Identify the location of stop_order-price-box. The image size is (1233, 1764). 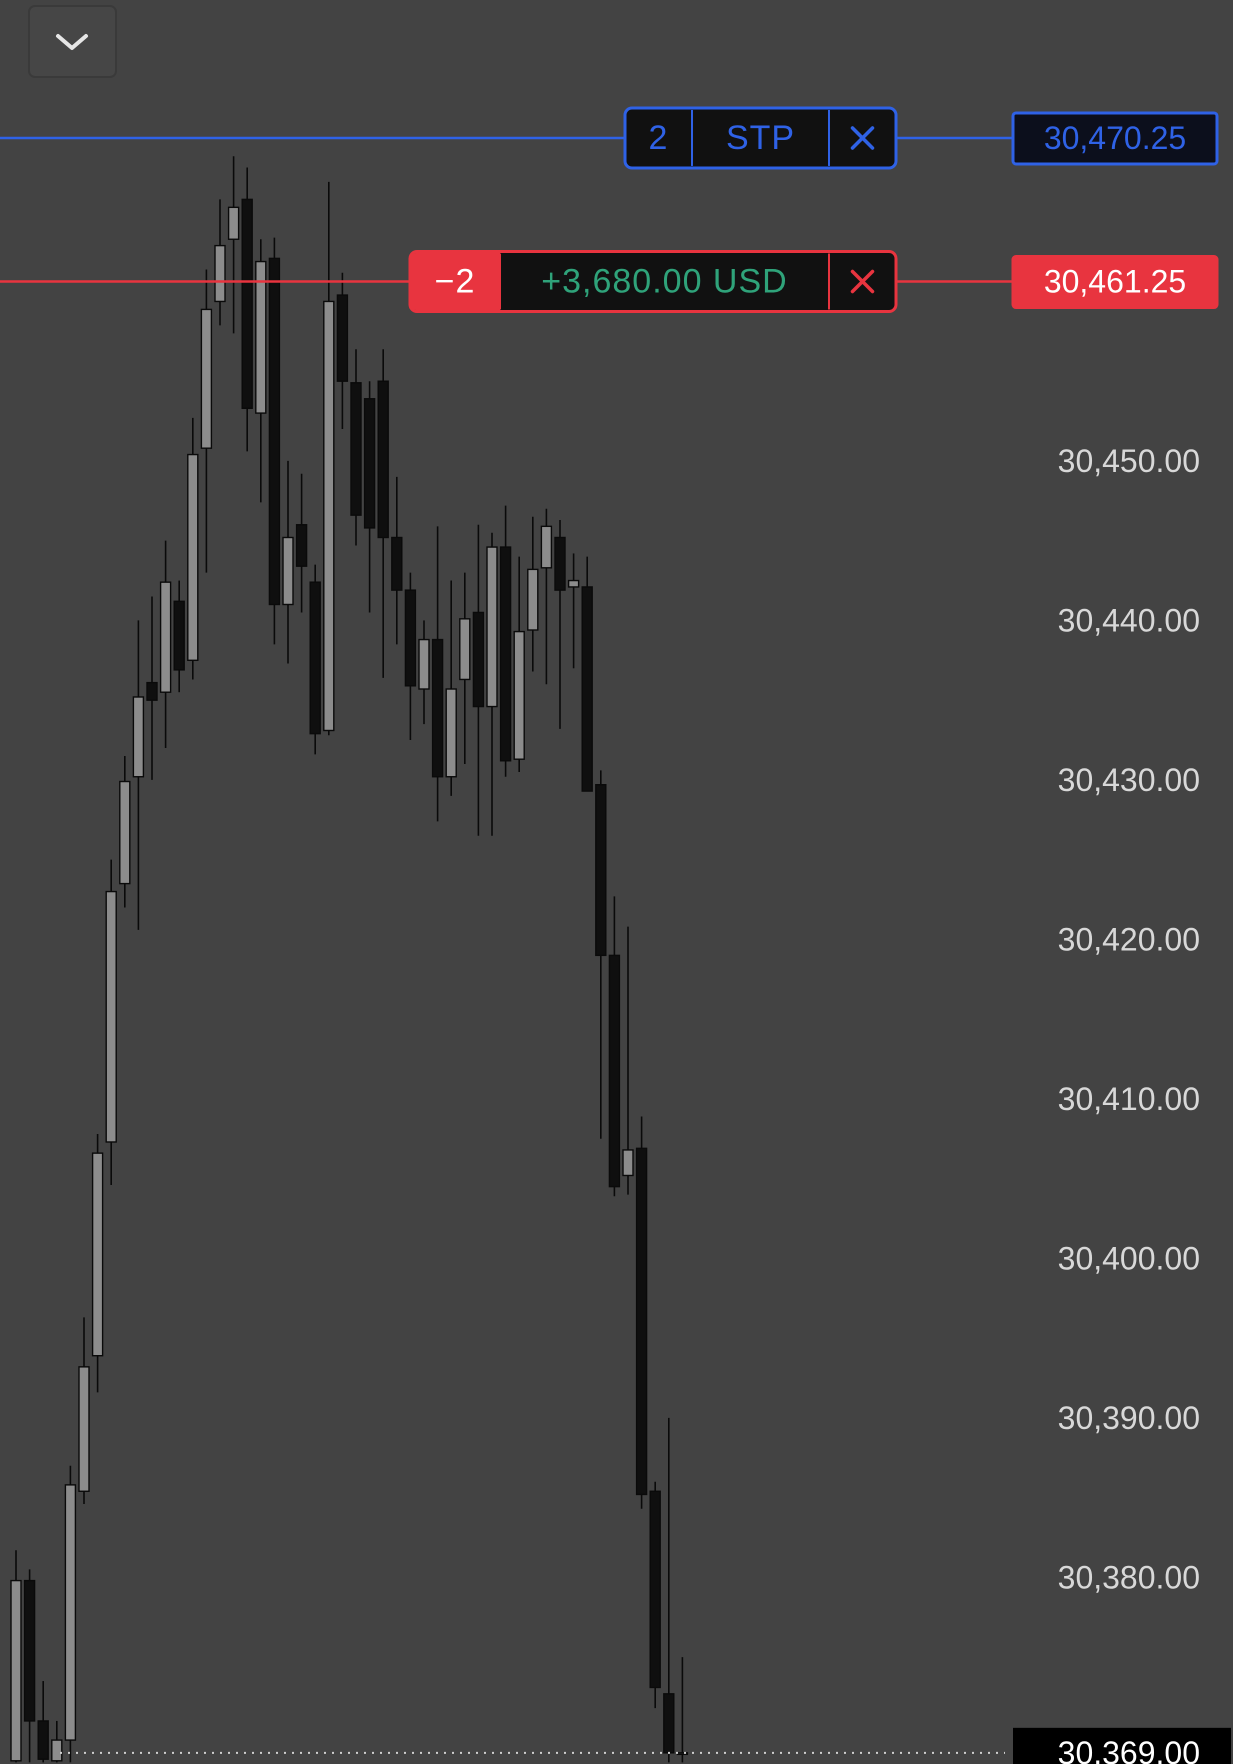
(1115, 138).